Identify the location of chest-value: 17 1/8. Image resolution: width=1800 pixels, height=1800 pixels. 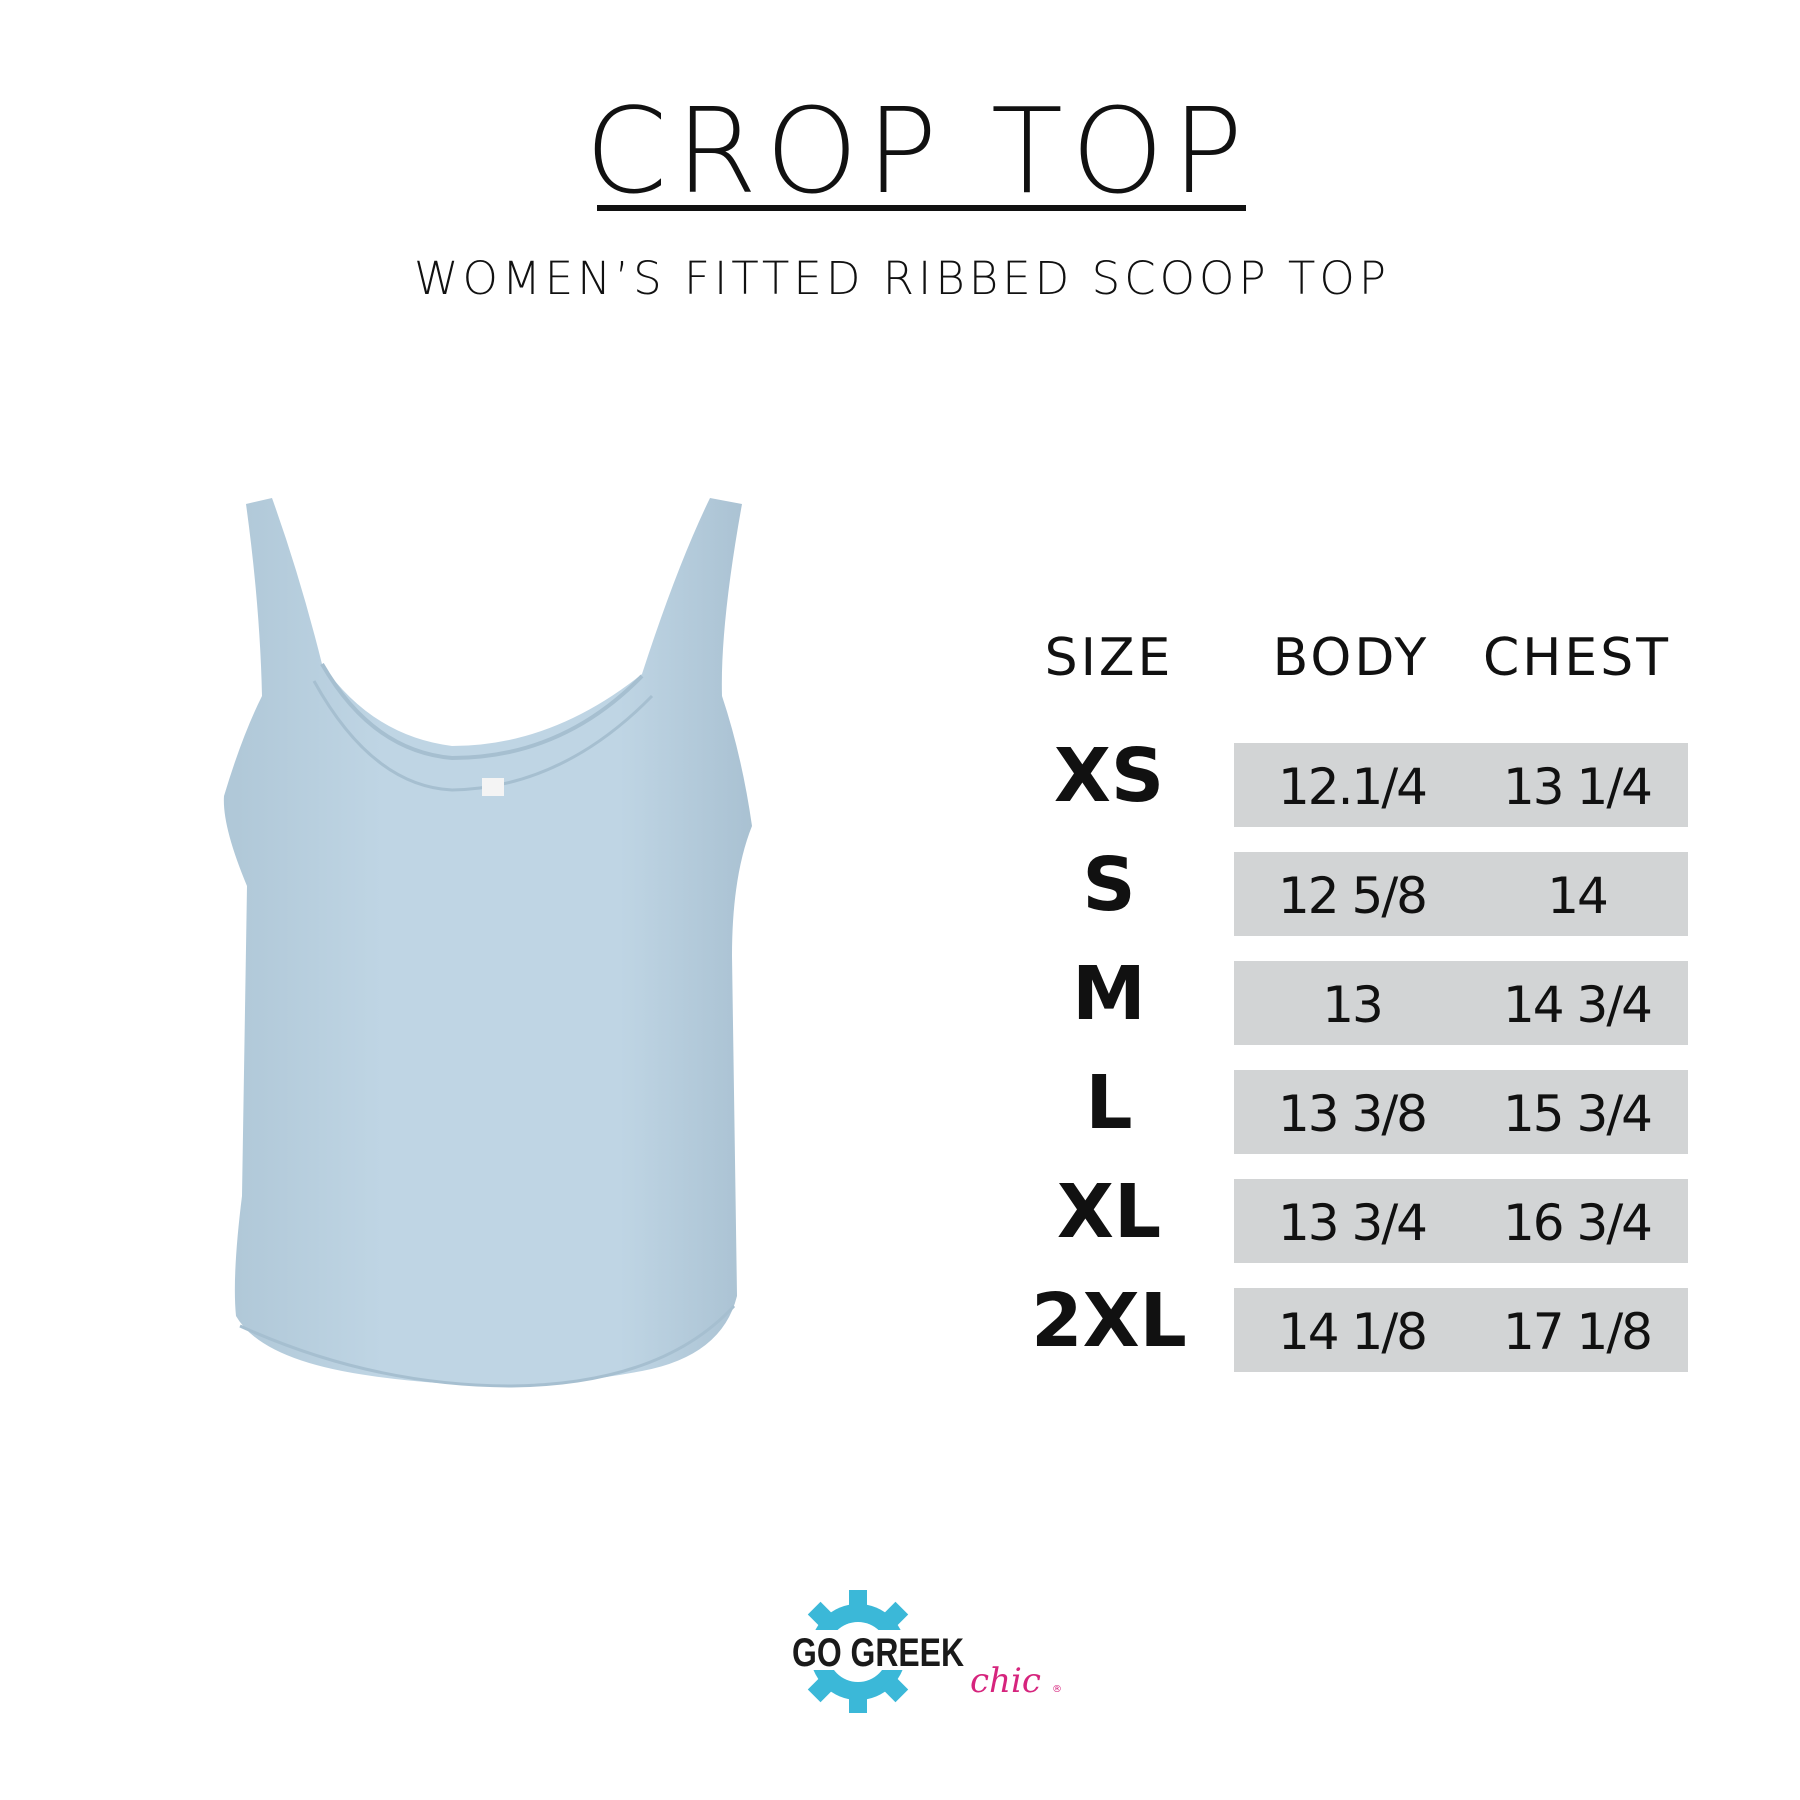
(1578, 1332).